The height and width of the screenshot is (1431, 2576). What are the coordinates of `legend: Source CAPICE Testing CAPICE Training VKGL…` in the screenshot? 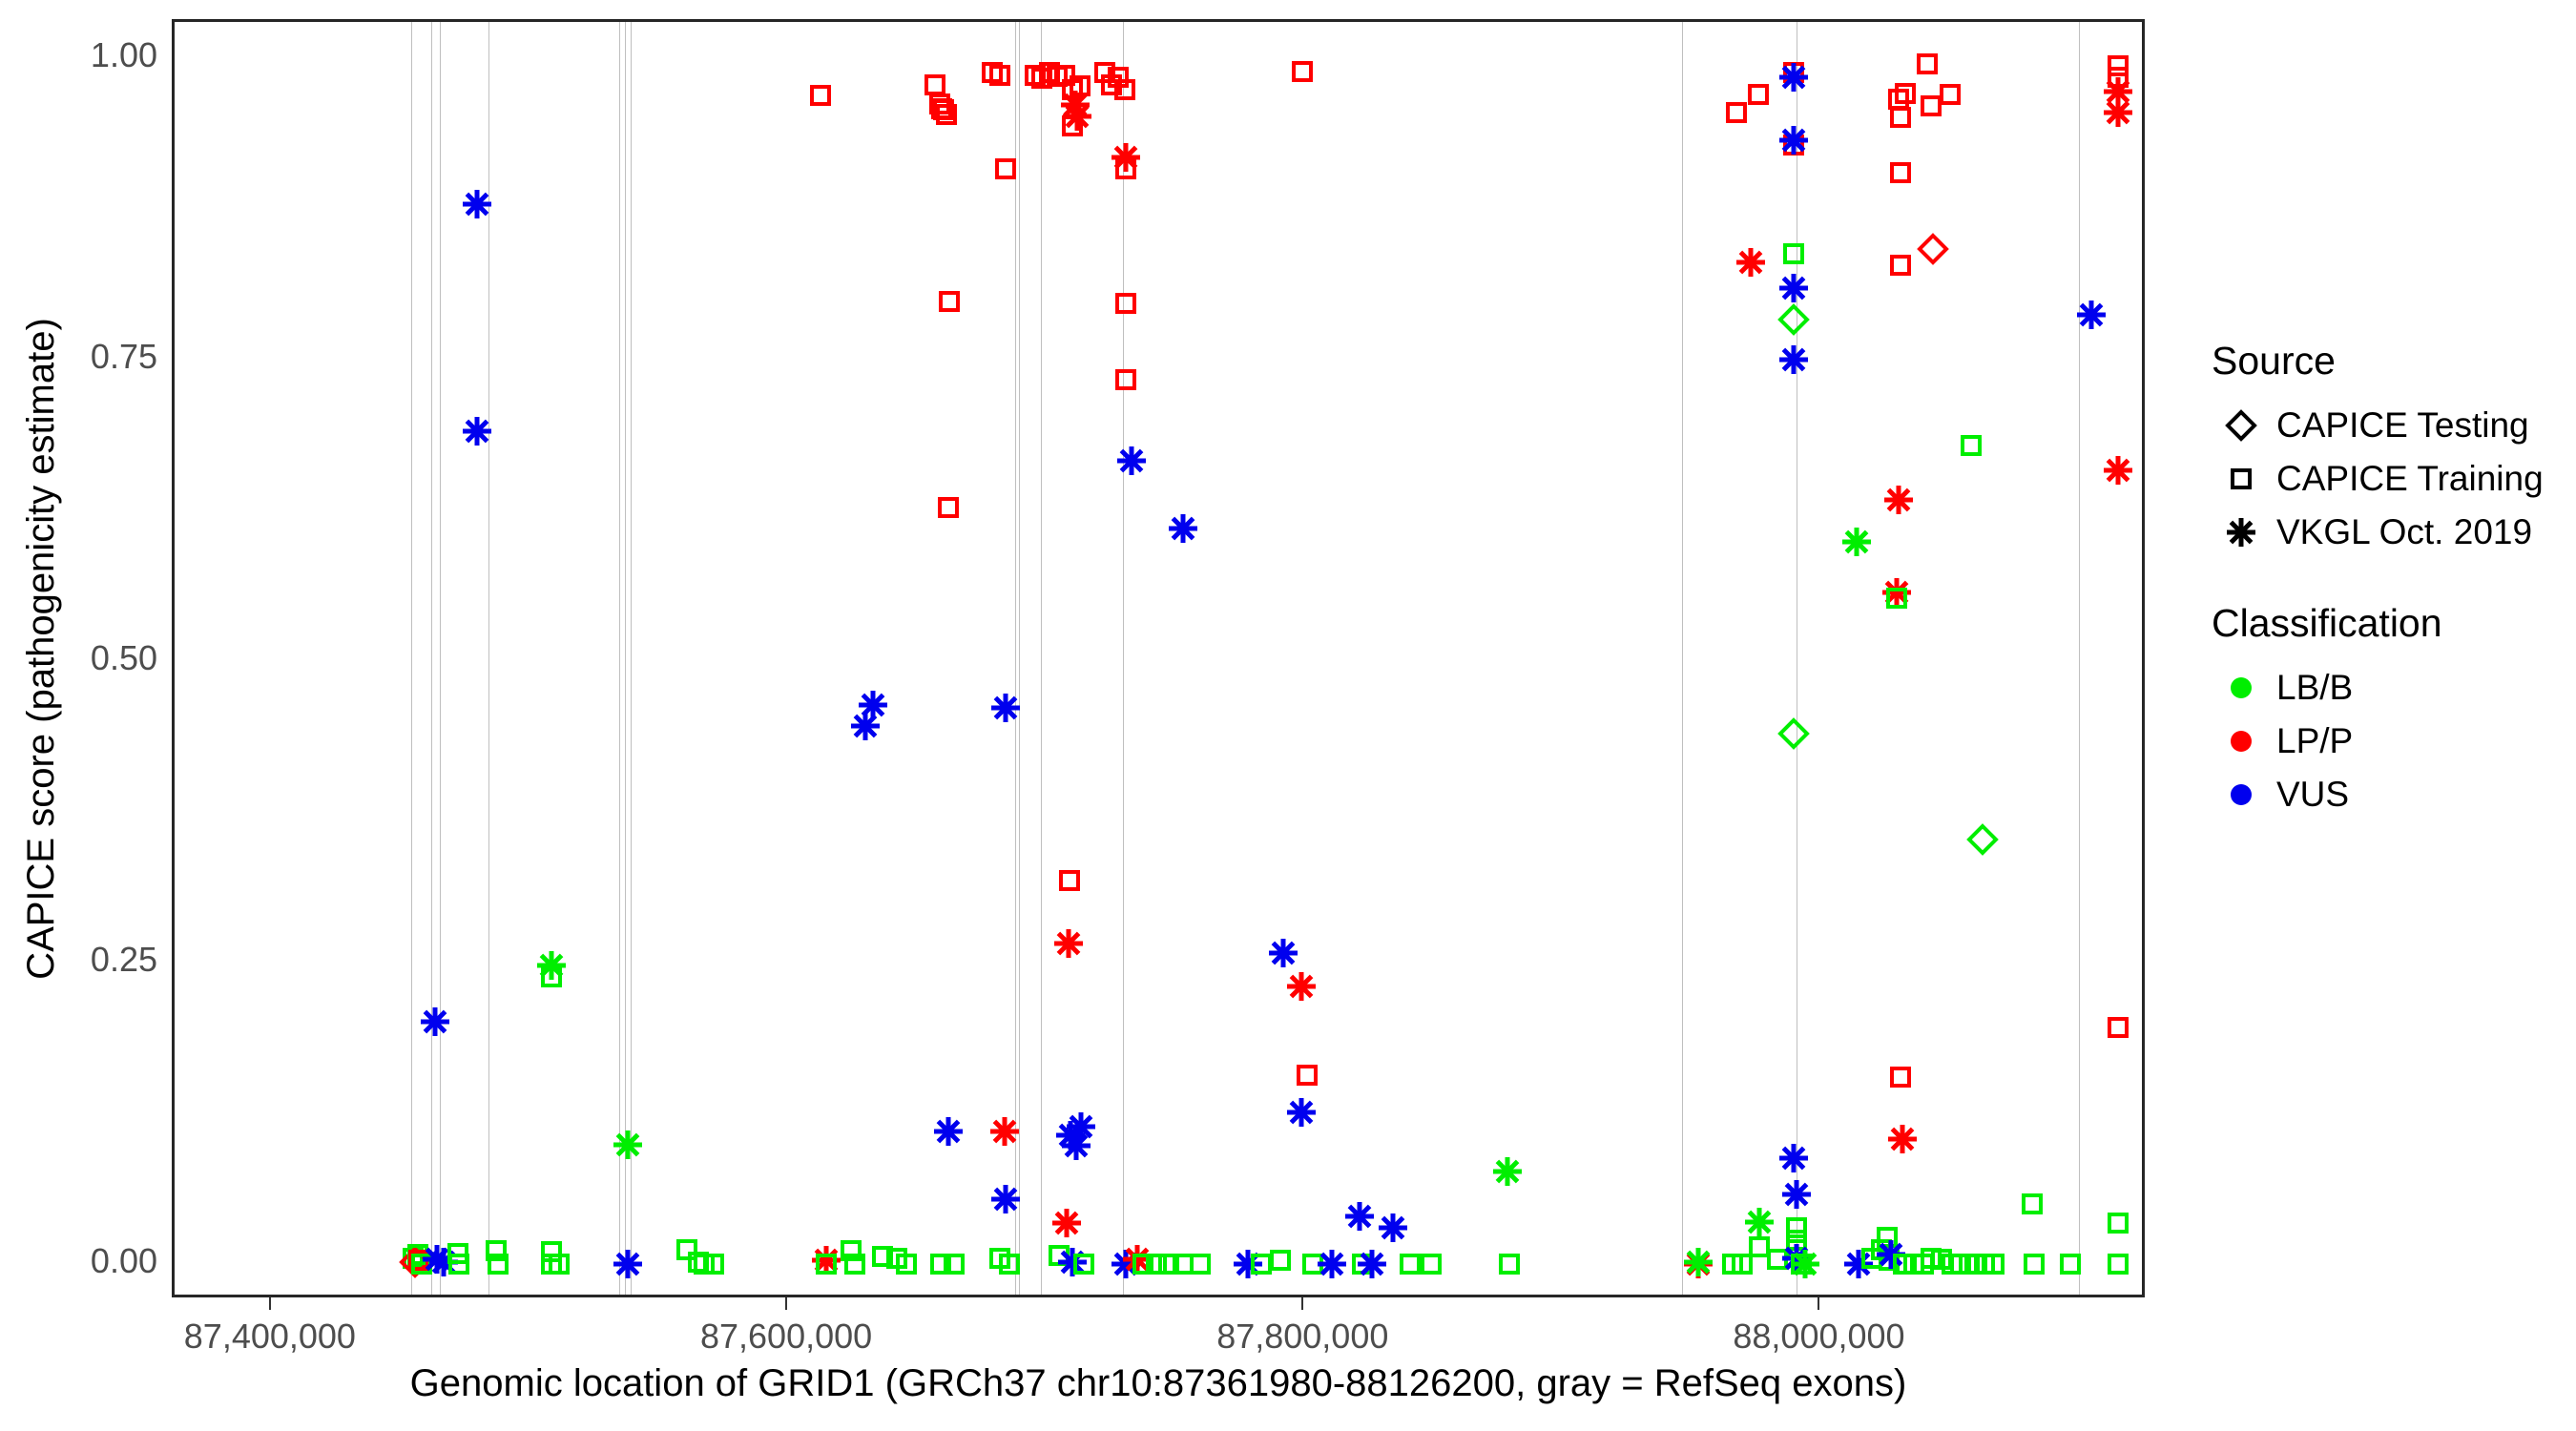 It's located at (2393, 601).